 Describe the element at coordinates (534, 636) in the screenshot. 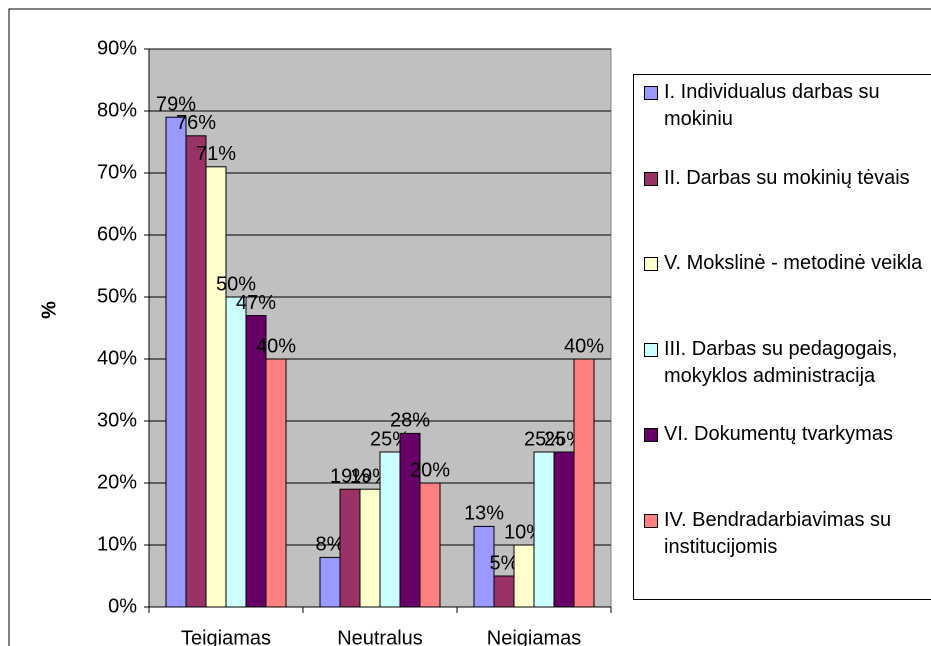

I see `x-tick-label: Neigiamas` at that location.